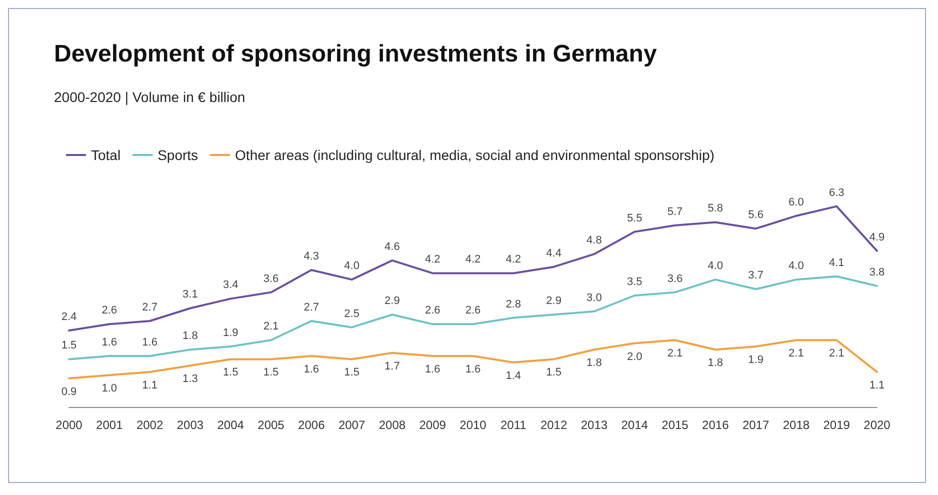 This screenshot has width=938, height=495. I want to click on x-tick-label: 2008, so click(392, 425).